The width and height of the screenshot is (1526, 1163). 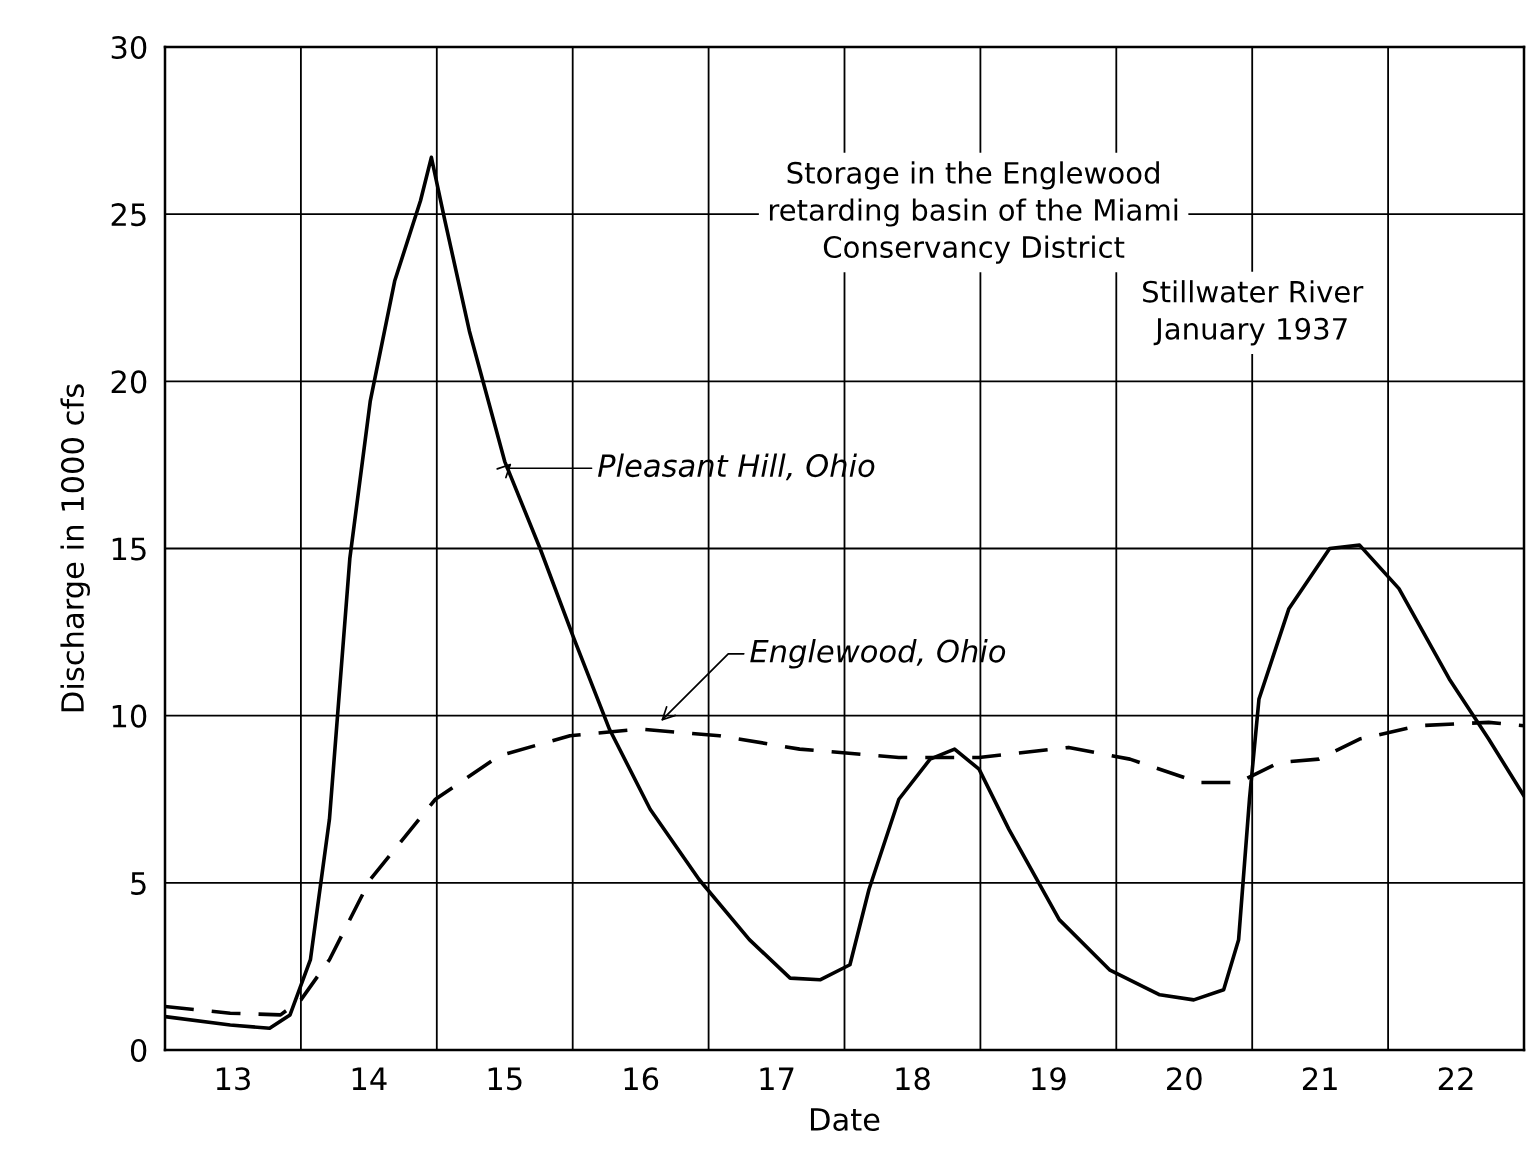 What do you see at coordinates (138, 1050) in the screenshot?
I see `y-tick-label: 0` at bounding box center [138, 1050].